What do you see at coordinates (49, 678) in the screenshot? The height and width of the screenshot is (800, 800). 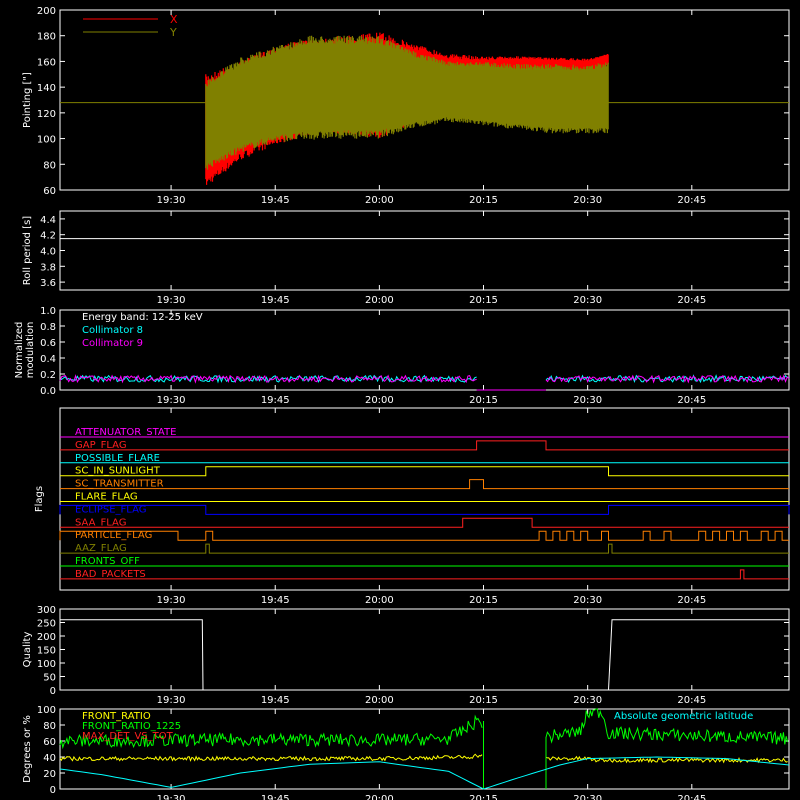 I see `y-tick-label: 50` at bounding box center [49, 678].